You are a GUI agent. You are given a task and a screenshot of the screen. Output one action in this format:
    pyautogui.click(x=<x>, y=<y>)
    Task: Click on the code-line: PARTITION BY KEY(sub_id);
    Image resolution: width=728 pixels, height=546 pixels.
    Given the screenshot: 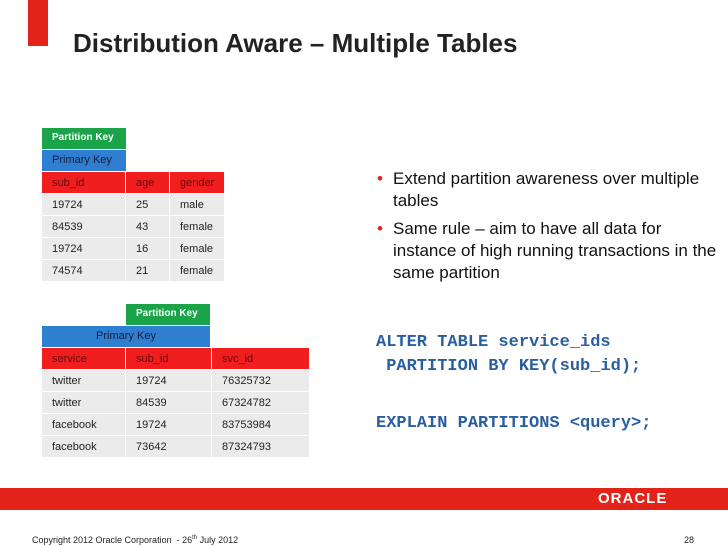 What is the action you would take?
    pyautogui.click(x=509, y=366)
    